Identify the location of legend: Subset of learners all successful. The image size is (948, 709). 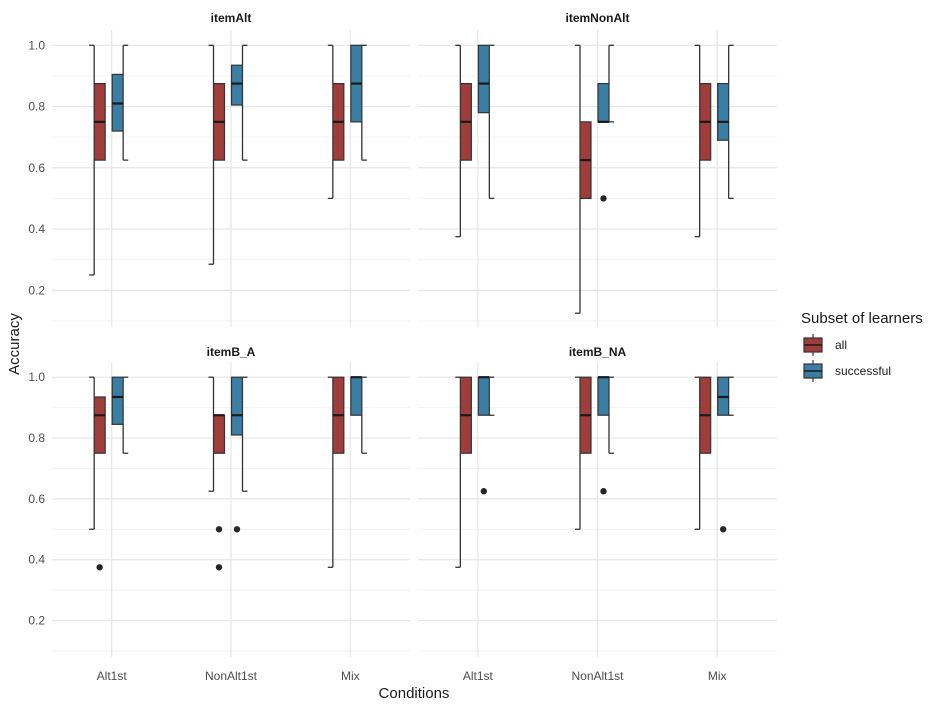
(862, 346).